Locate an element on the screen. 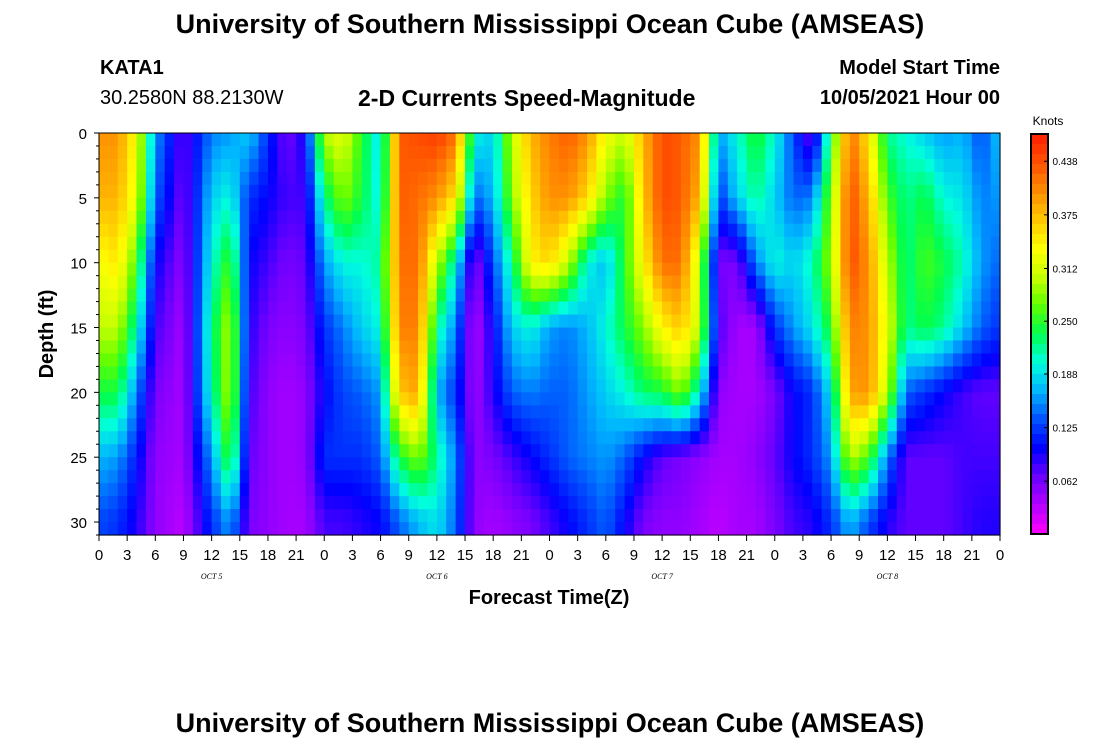 The image size is (1100, 750). colorbar-segment is located at coordinates (1039, 459).